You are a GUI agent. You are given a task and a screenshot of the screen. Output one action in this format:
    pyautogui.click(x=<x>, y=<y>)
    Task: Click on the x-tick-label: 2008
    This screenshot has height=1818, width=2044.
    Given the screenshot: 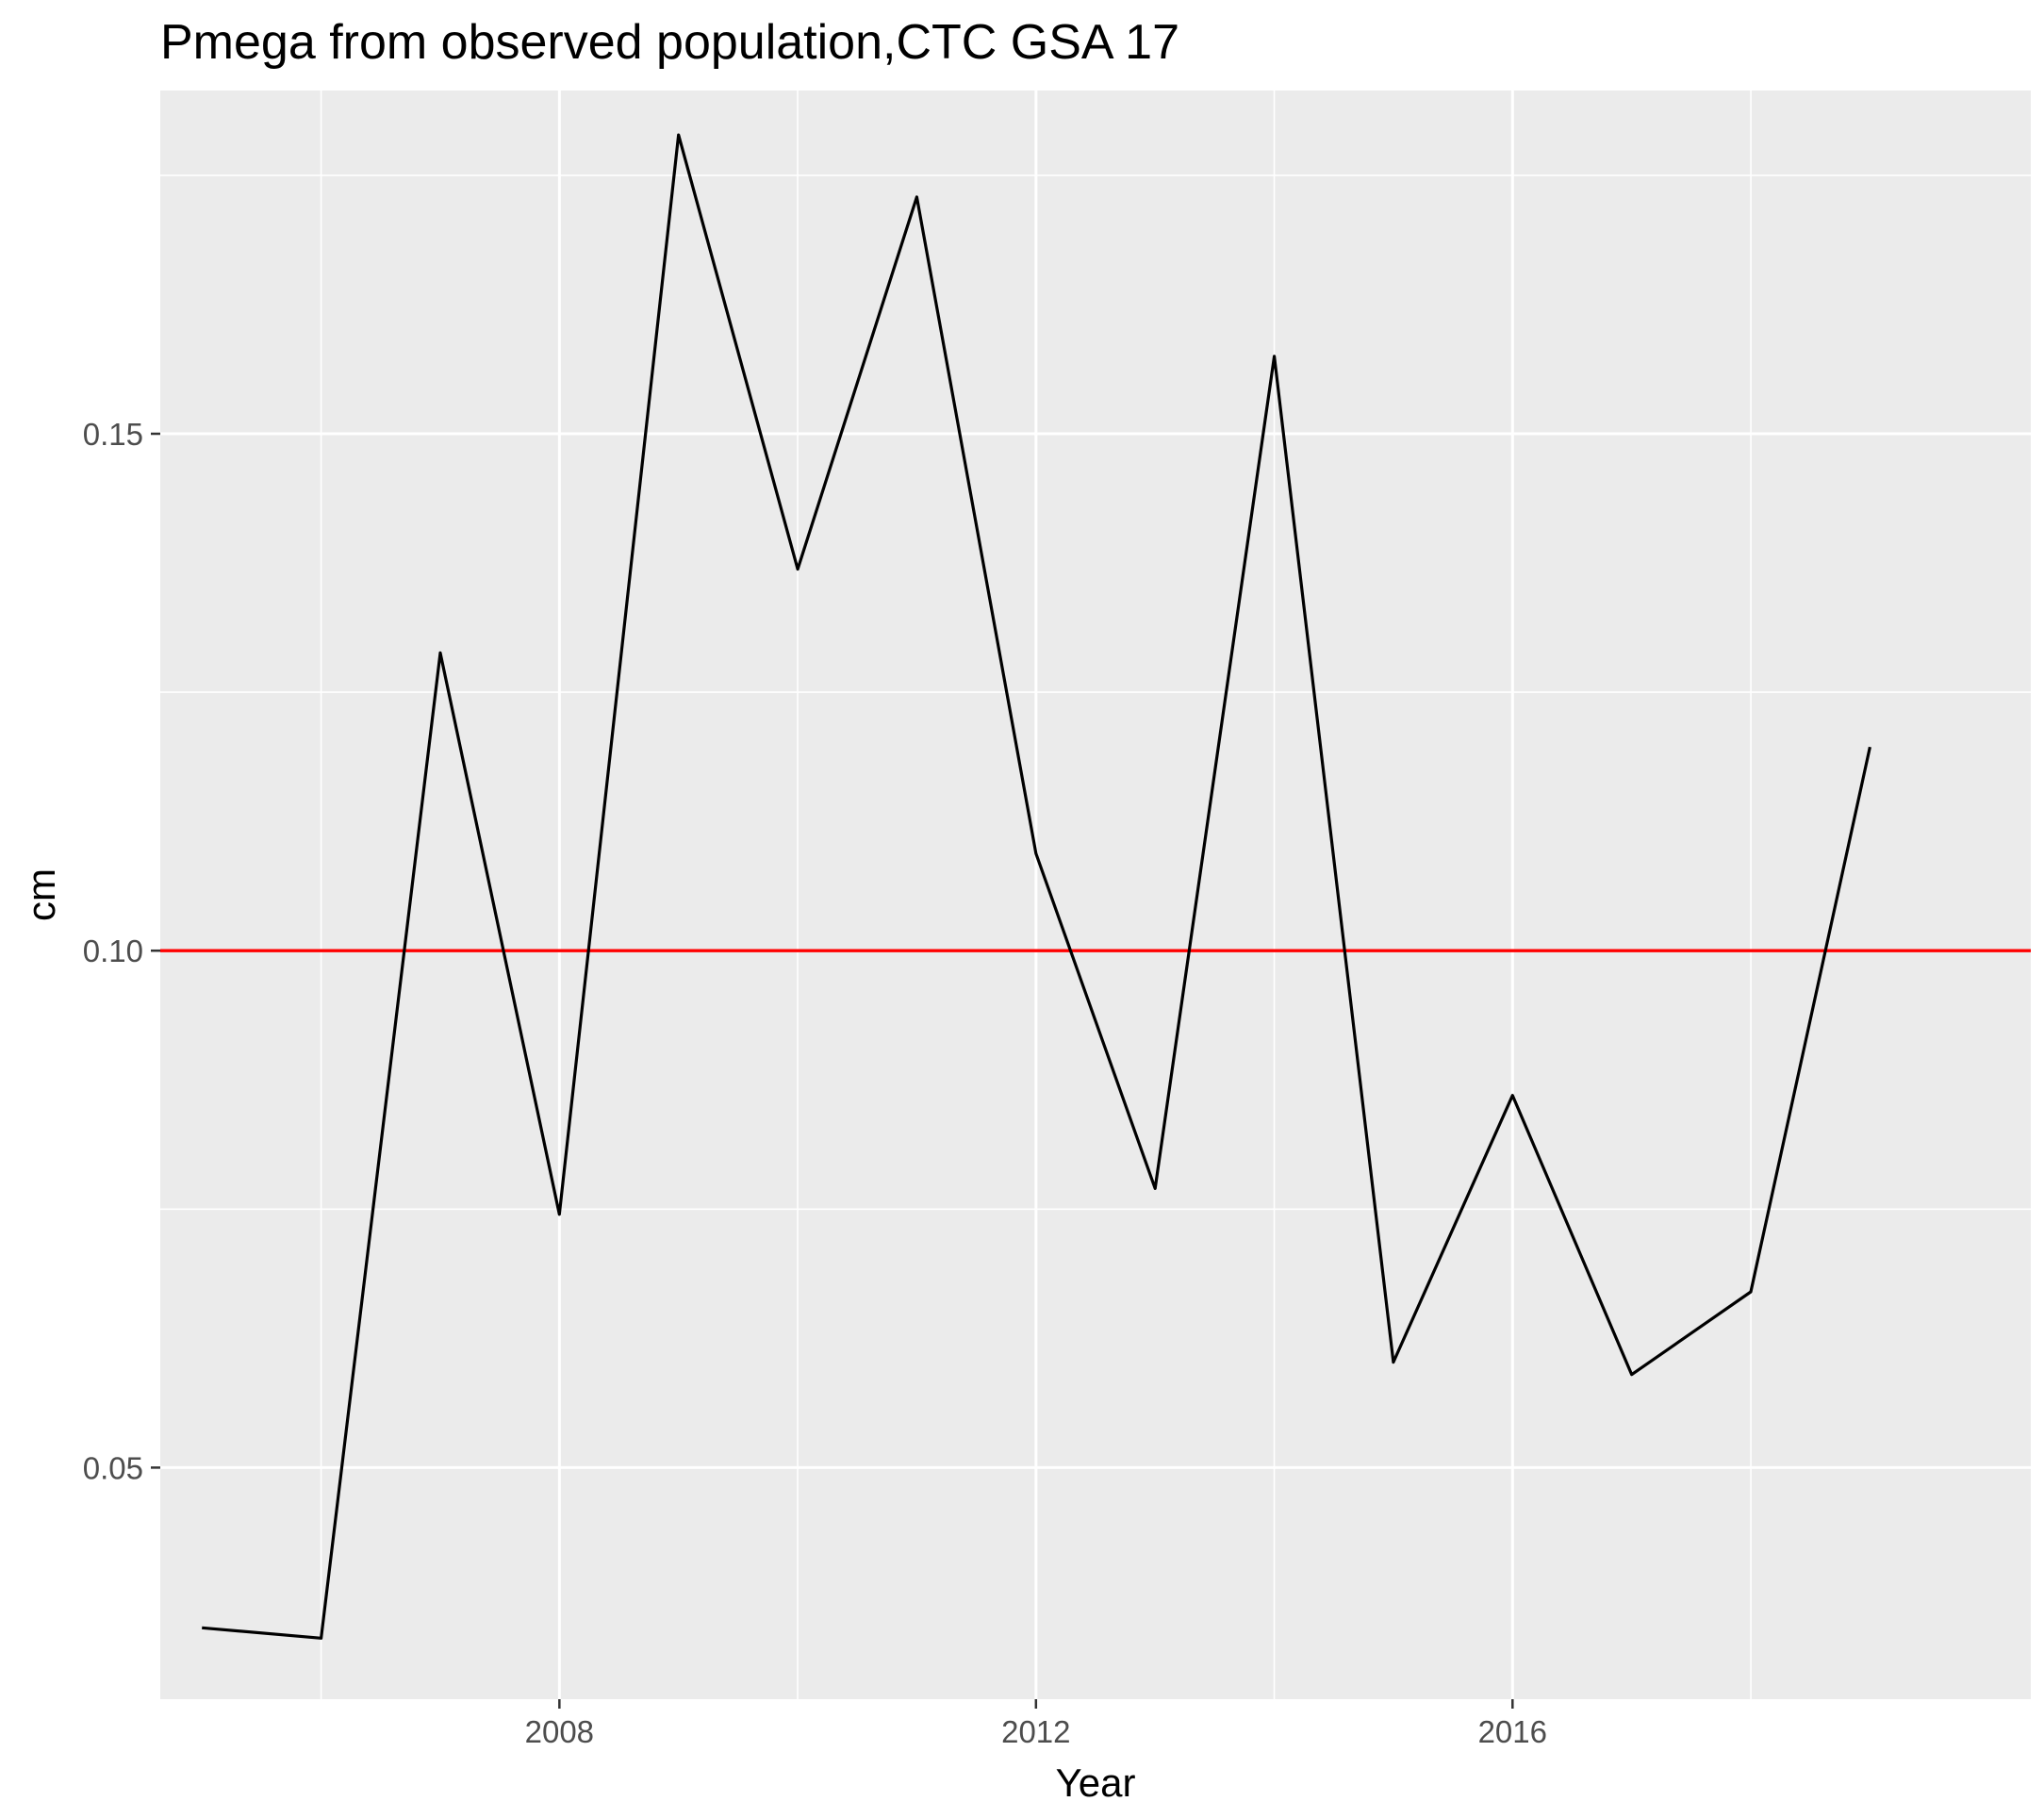 What is the action you would take?
    pyautogui.click(x=559, y=1731)
    